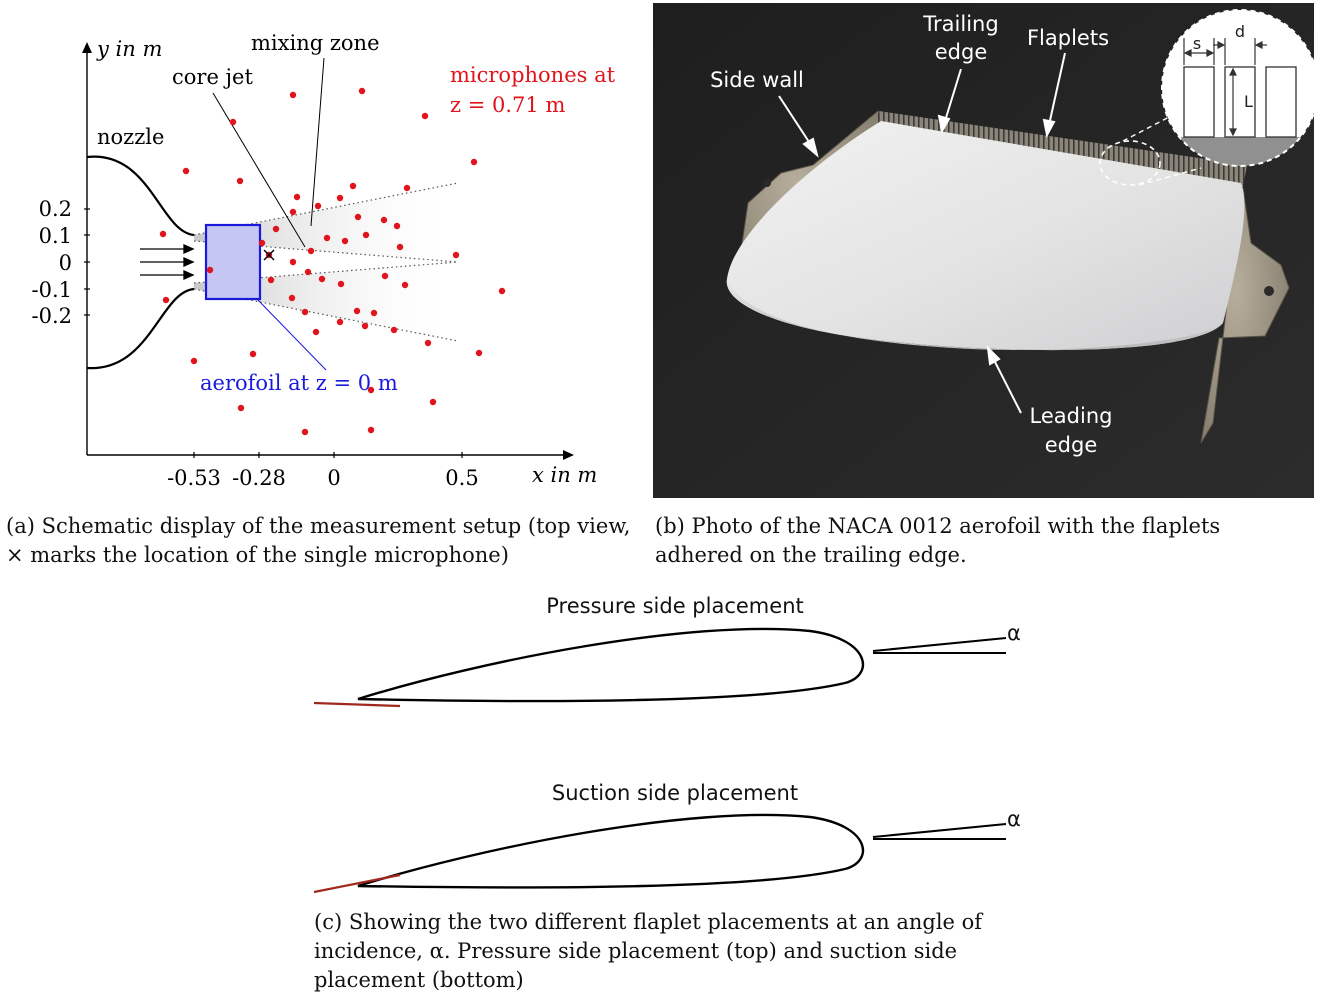 The height and width of the screenshot is (1003, 1322). I want to click on y-tick-label: 0, so click(65, 263).